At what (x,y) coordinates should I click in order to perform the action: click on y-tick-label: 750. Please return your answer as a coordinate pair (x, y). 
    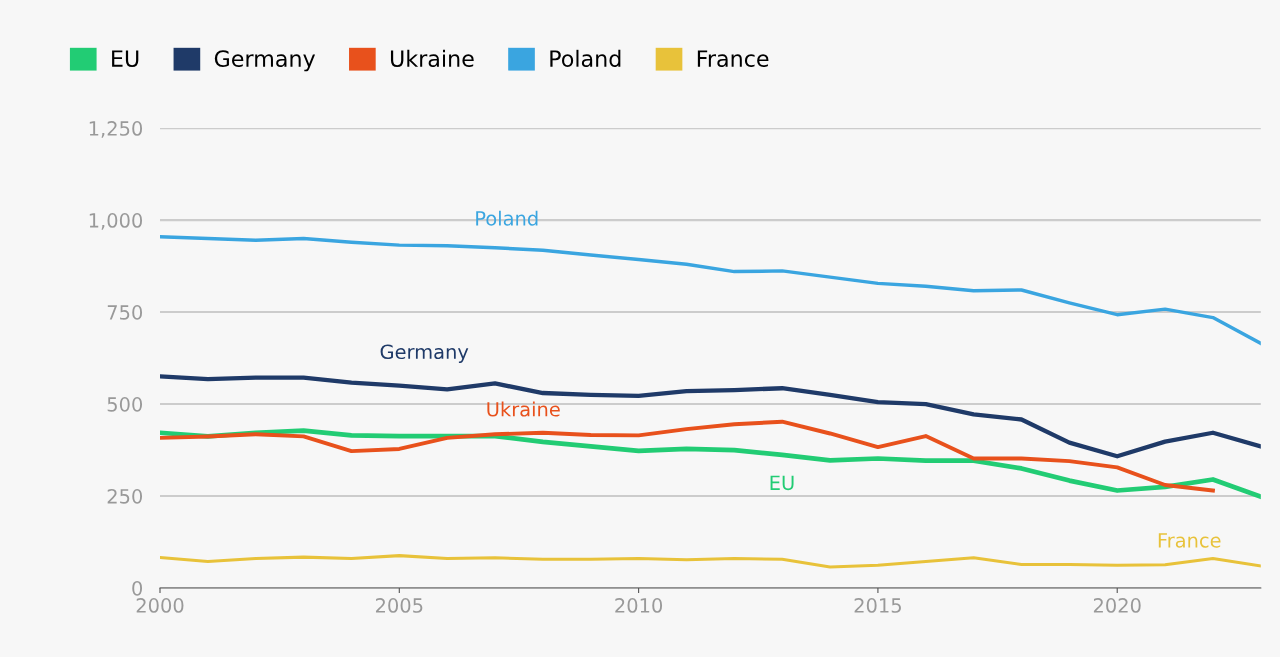
    Looking at the image, I should click on (125, 312).